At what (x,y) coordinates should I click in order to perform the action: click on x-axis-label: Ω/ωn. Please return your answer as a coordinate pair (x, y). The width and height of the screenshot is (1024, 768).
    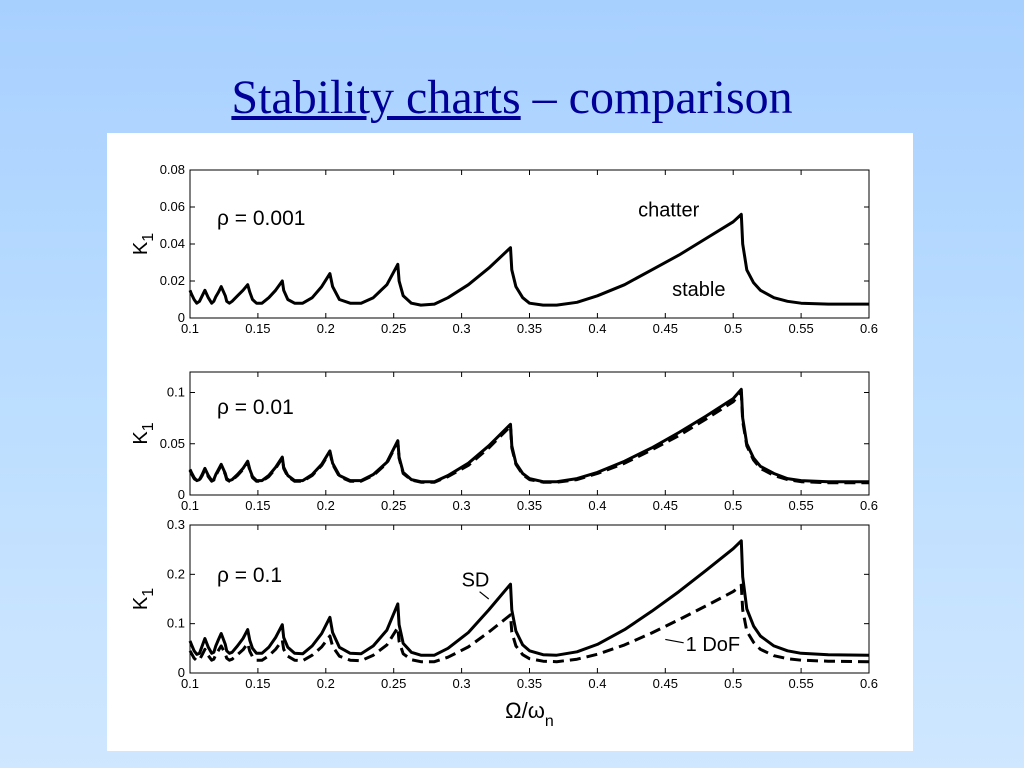
    Looking at the image, I should click on (529, 714).